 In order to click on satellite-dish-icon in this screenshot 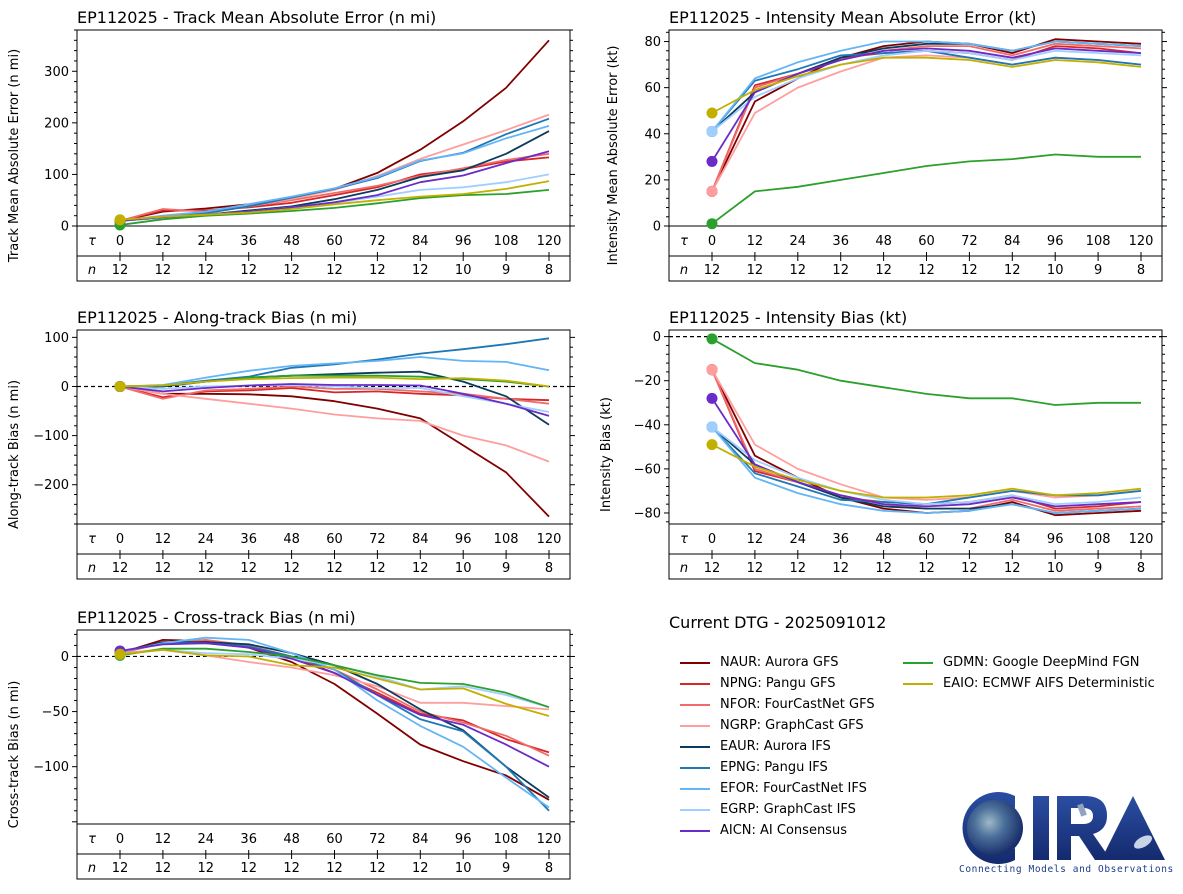, I will do `click(1143, 842)`.